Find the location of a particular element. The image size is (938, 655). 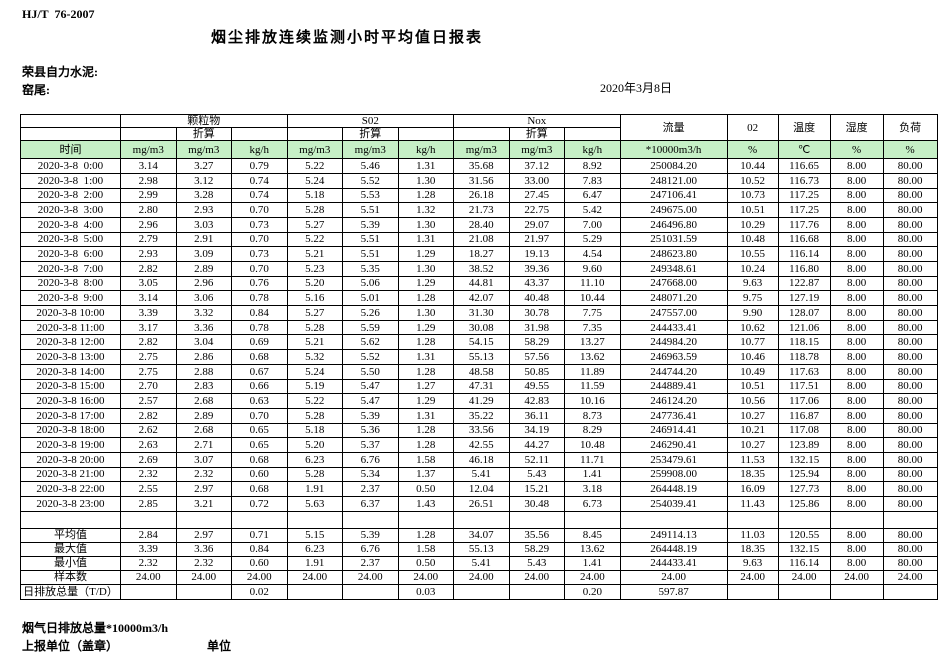

value-cell: 5.20 is located at coordinates (315, 445).